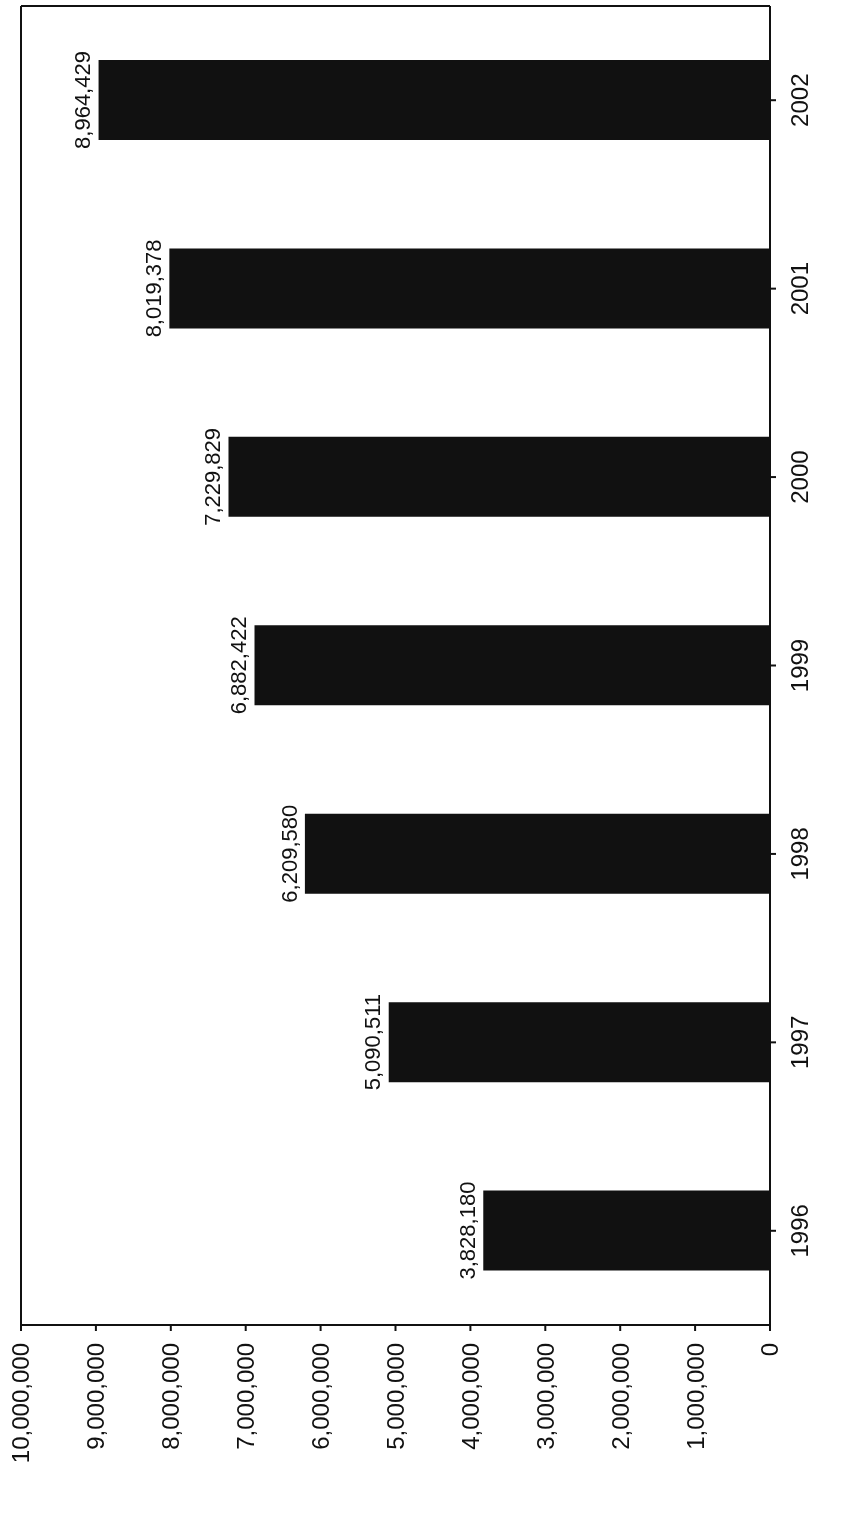  What do you see at coordinates (695, 1396) in the screenshot?
I see `x-tick-label: 1,000,000` at bounding box center [695, 1396].